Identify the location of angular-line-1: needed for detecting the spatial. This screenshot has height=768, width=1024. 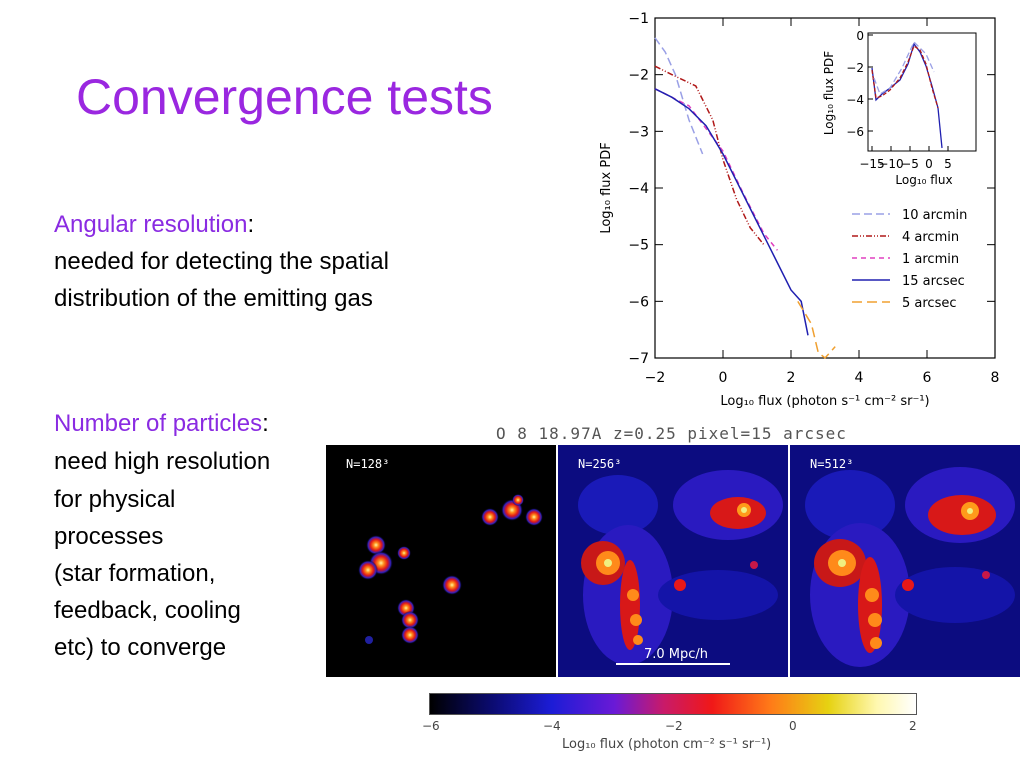
(221, 261).